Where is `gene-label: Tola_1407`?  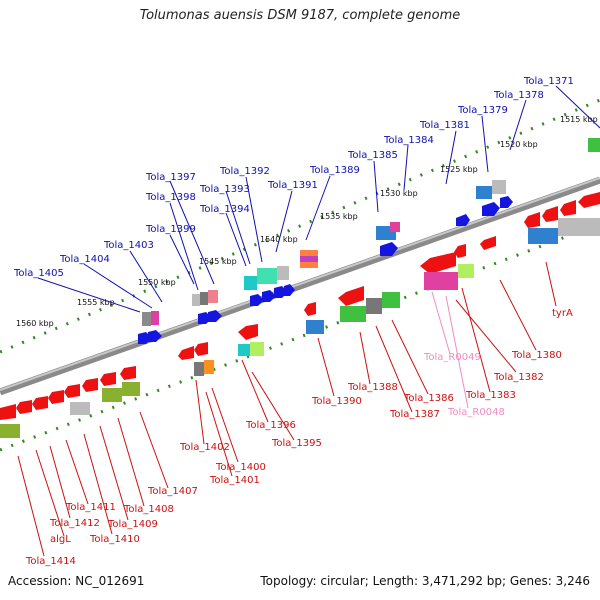 gene-label: Tola_1407 is located at coordinates (172, 491).